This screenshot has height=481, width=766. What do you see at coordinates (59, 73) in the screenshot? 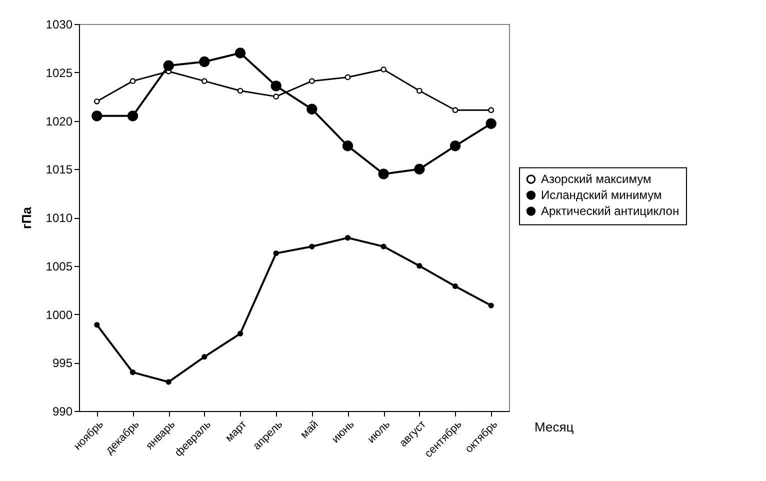
I see `y-tick-label: 1025` at bounding box center [59, 73].